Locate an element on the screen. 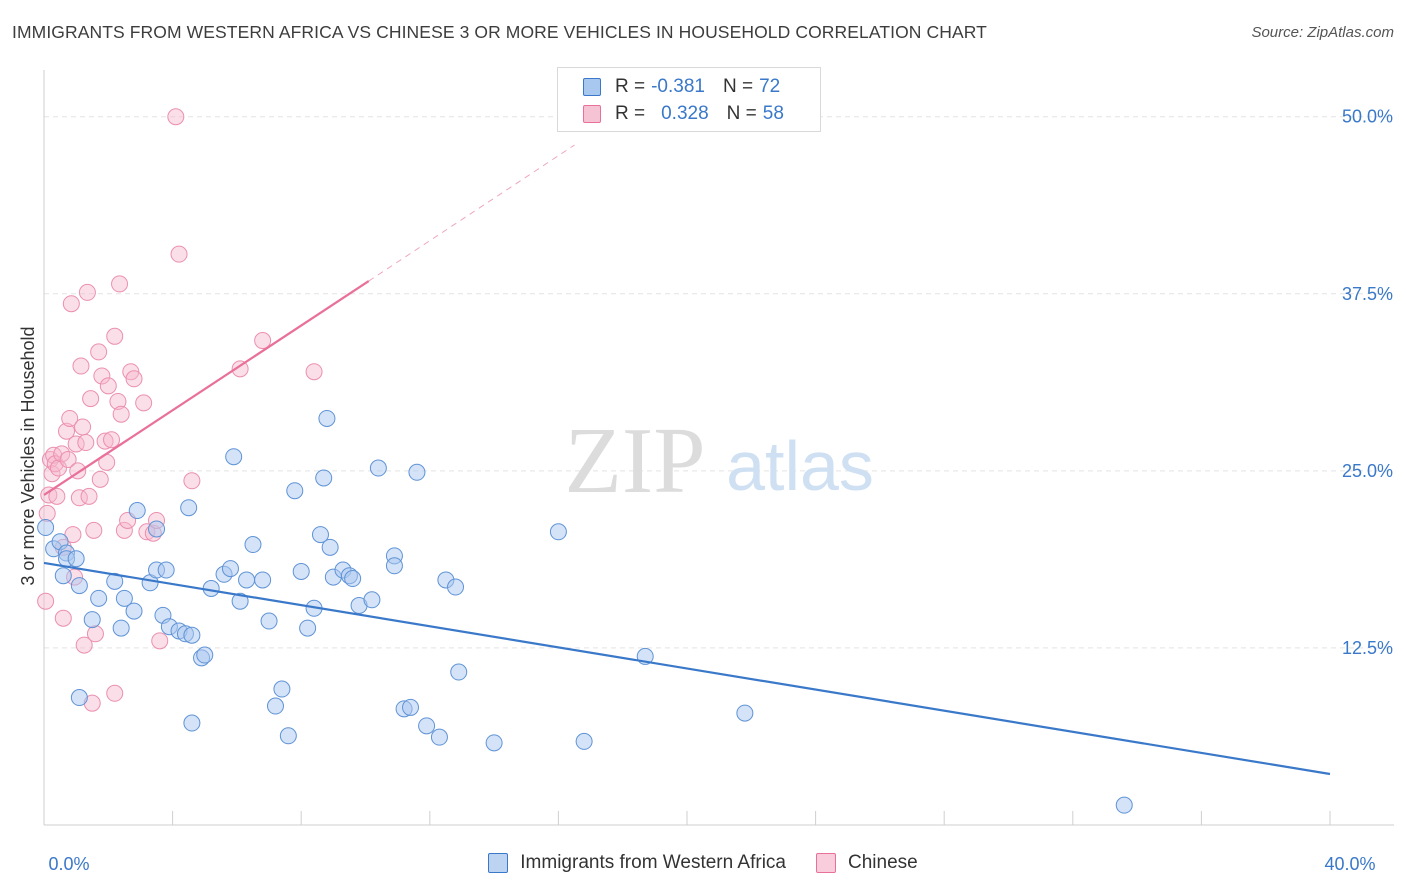 Image resolution: width=1406 pixels, height=892 pixels. stats-legend: R = -0.381 N = 72 R = 0.328 N = 58 is located at coordinates (689, 99).